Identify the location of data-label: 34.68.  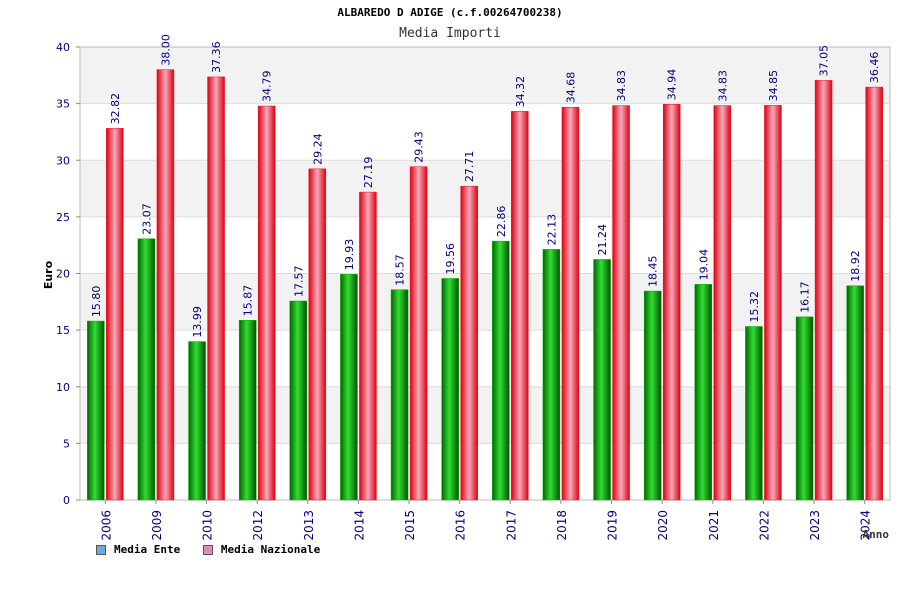
(570, 88).